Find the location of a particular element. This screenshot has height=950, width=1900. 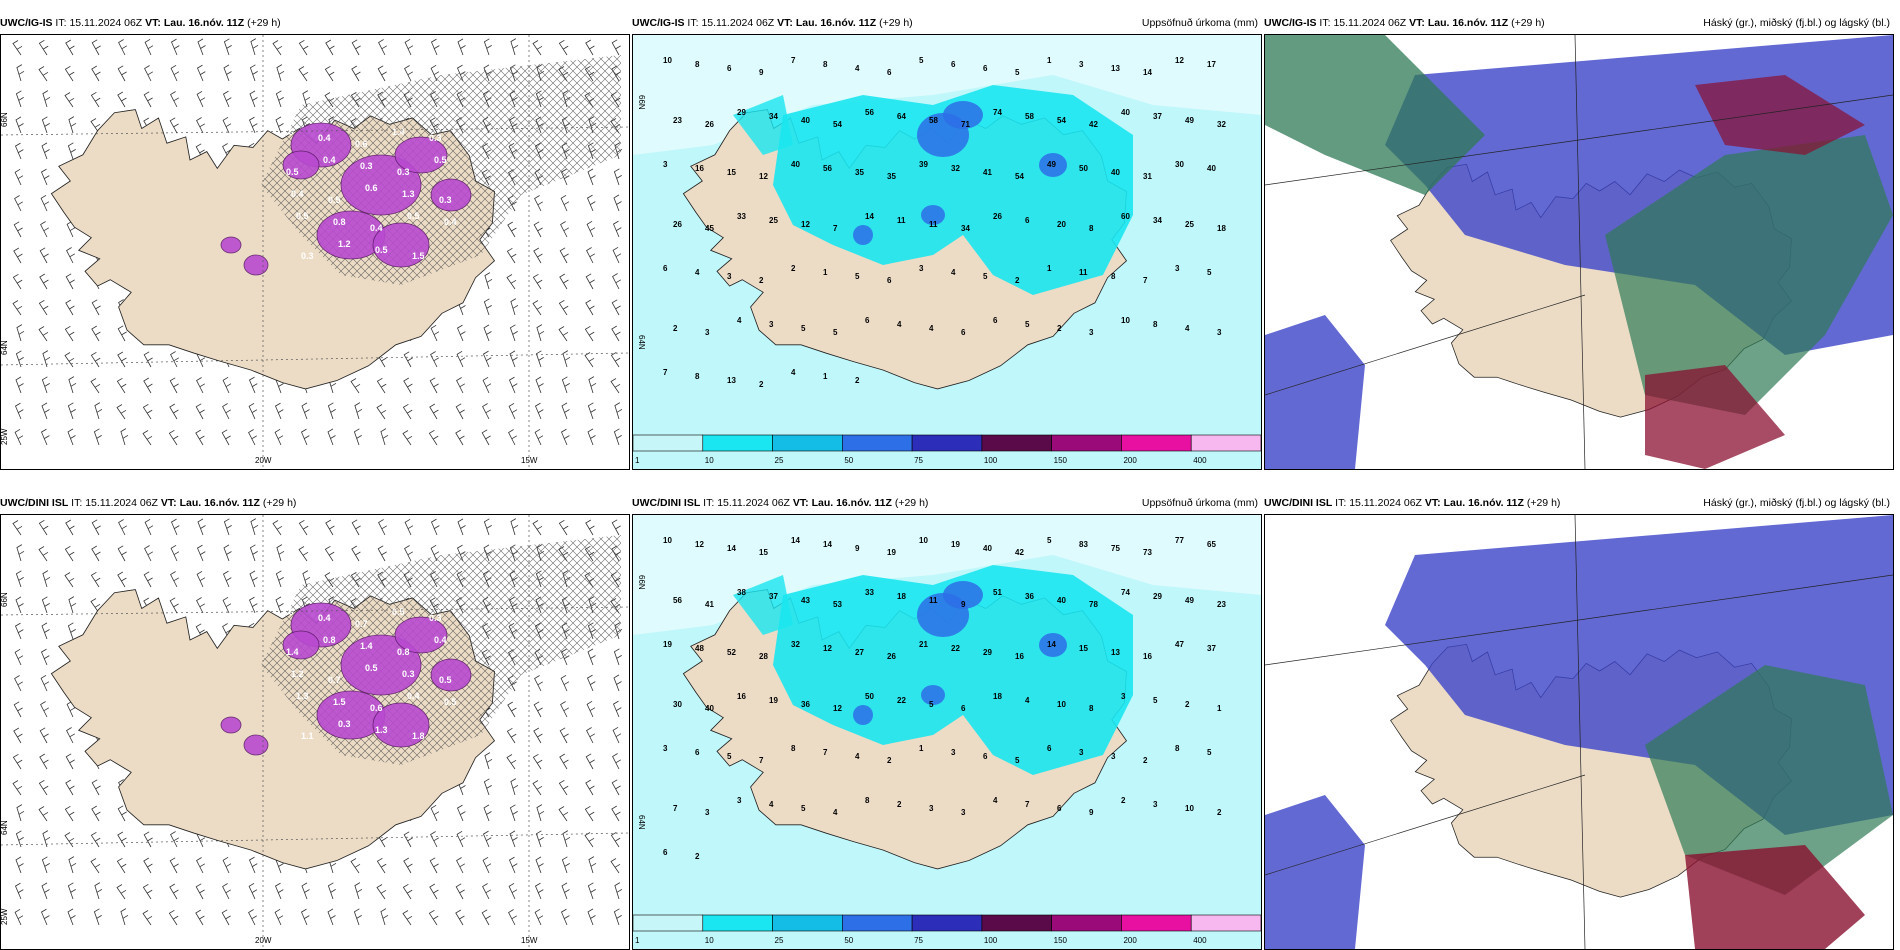

precip-mid-field is located at coordinates (763, 125).